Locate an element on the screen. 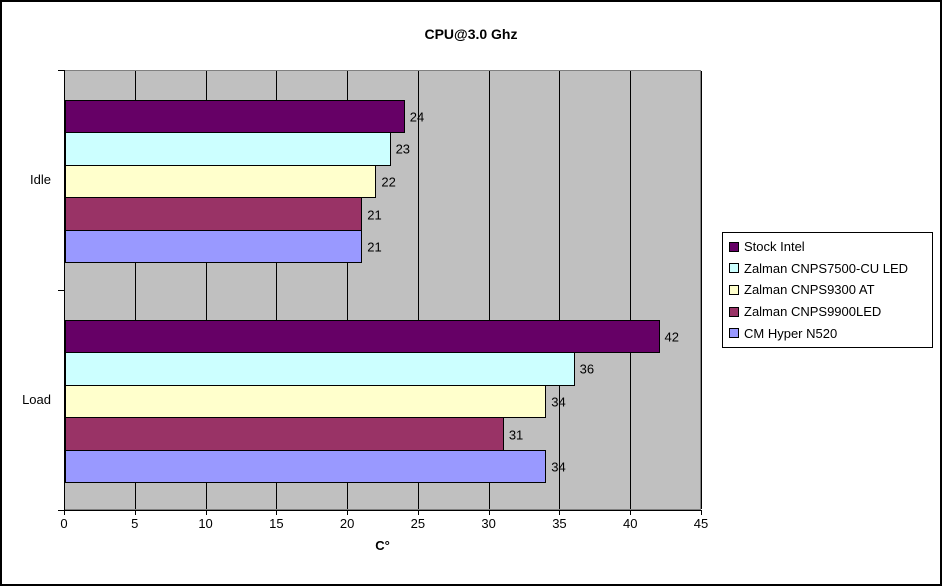 Image resolution: width=942 pixels, height=586 pixels. legend-item: Zalman CNPS9300 AT is located at coordinates (829, 289).